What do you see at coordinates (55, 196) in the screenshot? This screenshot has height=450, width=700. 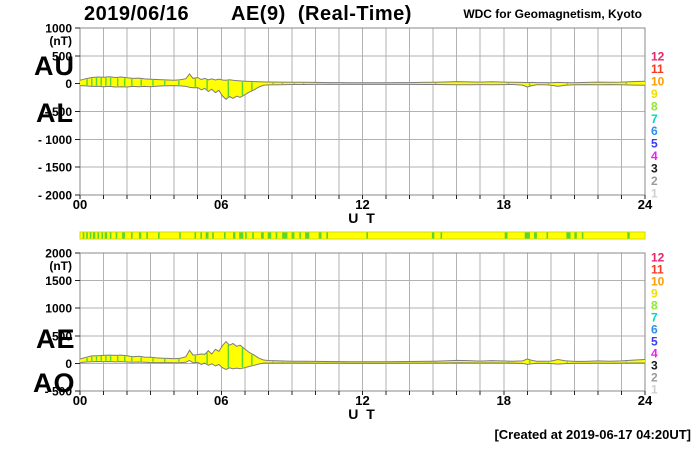 I see `y-tick-label: - 2000` at bounding box center [55, 196].